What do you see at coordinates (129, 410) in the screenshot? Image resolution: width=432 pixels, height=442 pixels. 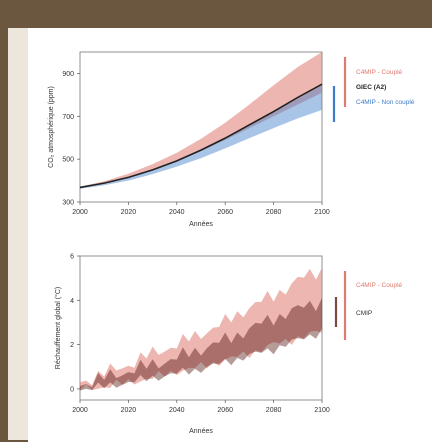 I see `warming-x-tick-label: 2020` at bounding box center [129, 410].